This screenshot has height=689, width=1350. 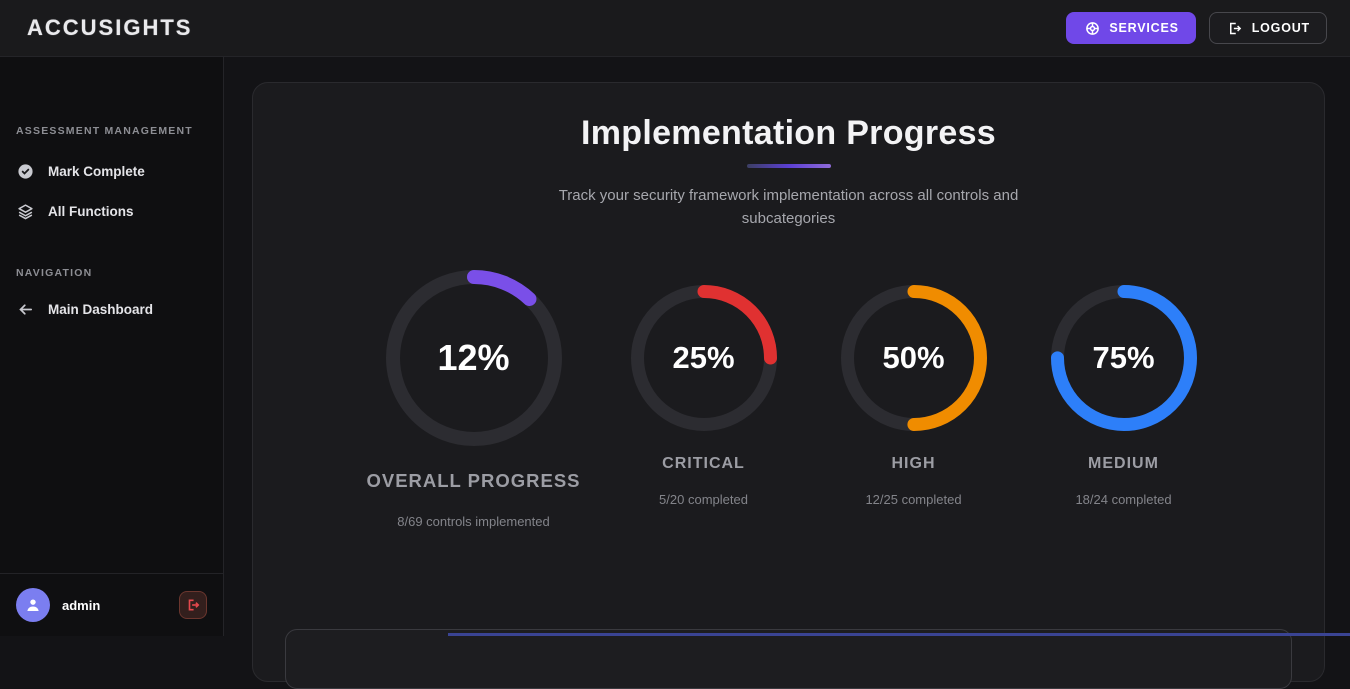 I want to click on user-avatar-icon, so click(x=33, y=605).